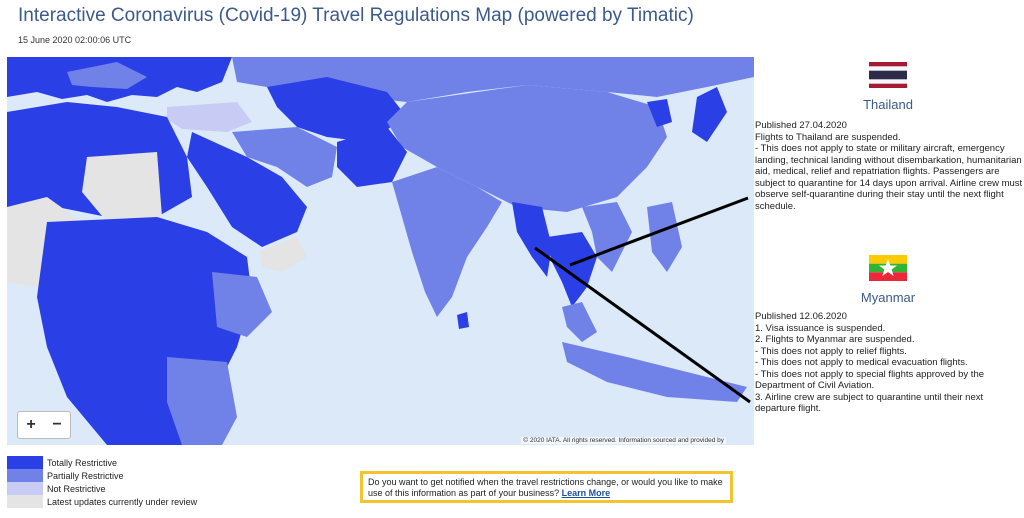 This screenshot has width=1024, height=518. What do you see at coordinates (202, 401) in the screenshot?
I see `region-east-africa` at bounding box center [202, 401].